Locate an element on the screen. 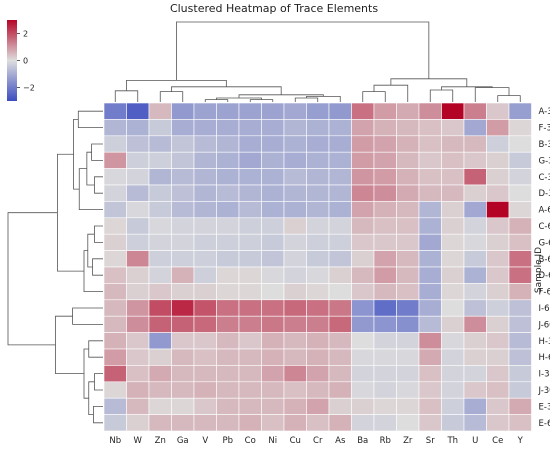 The height and width of the screenshot is (454, 550). column-label: Cu is located at coordinates (295, 441).